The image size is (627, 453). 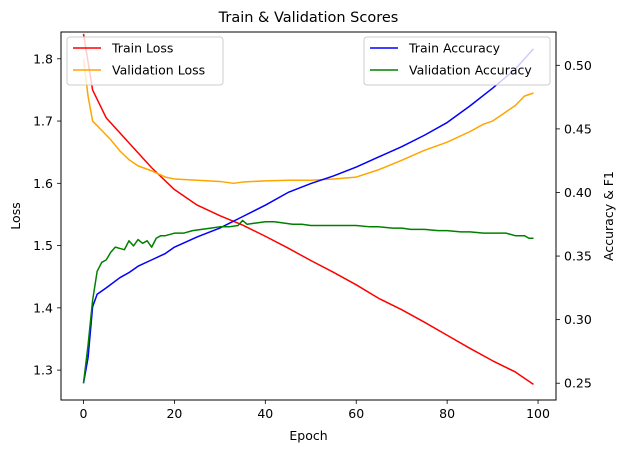 I want to click on y-axis-left: 1.3 1.4 1.5 1.6 1.7 1.8, so click(x=47, y=214).